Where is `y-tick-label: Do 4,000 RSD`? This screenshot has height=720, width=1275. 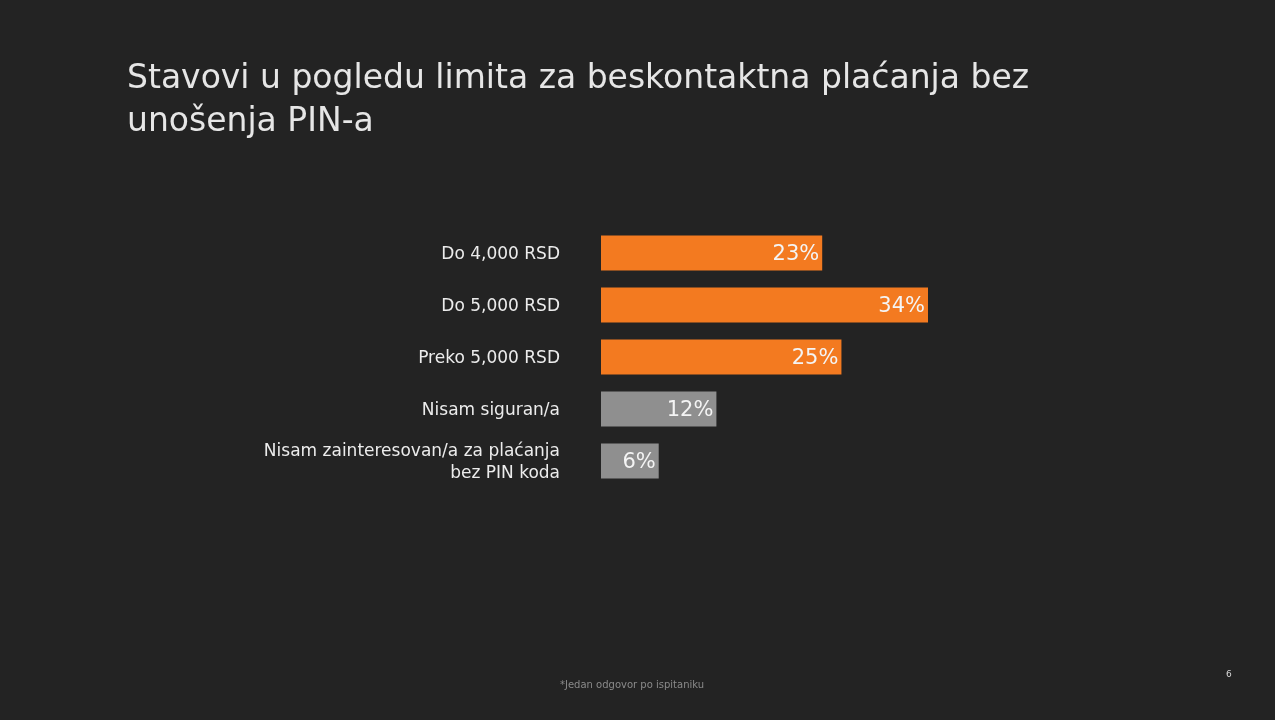
y-tick-label: Do 4,000 RSD is located at coordinates (500, 252).